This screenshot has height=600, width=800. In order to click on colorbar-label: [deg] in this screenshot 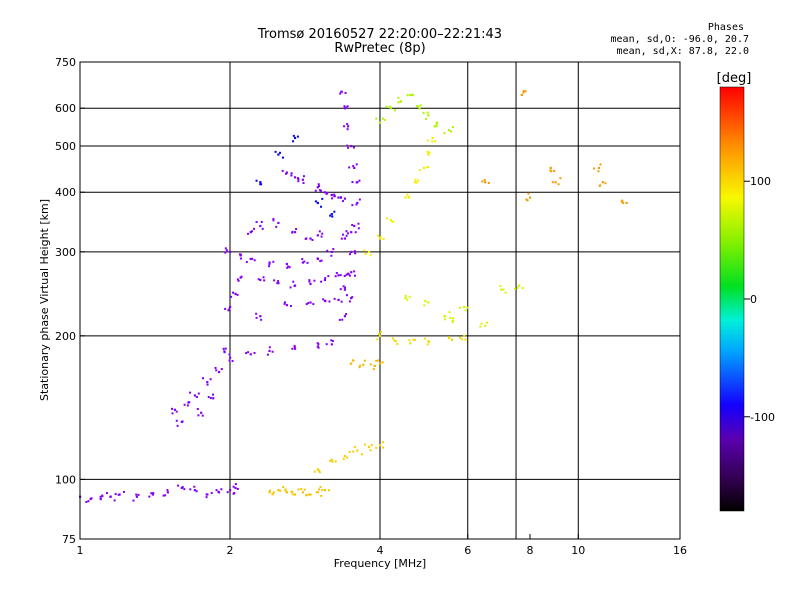, I will do `click(734, 78)`.